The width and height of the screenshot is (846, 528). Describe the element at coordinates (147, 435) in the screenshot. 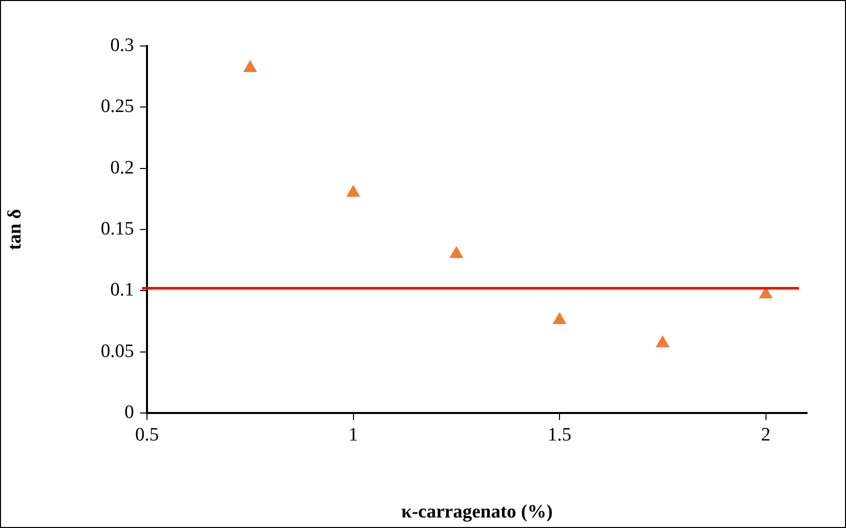

I see `x-tick-label: 0.5` at that location.